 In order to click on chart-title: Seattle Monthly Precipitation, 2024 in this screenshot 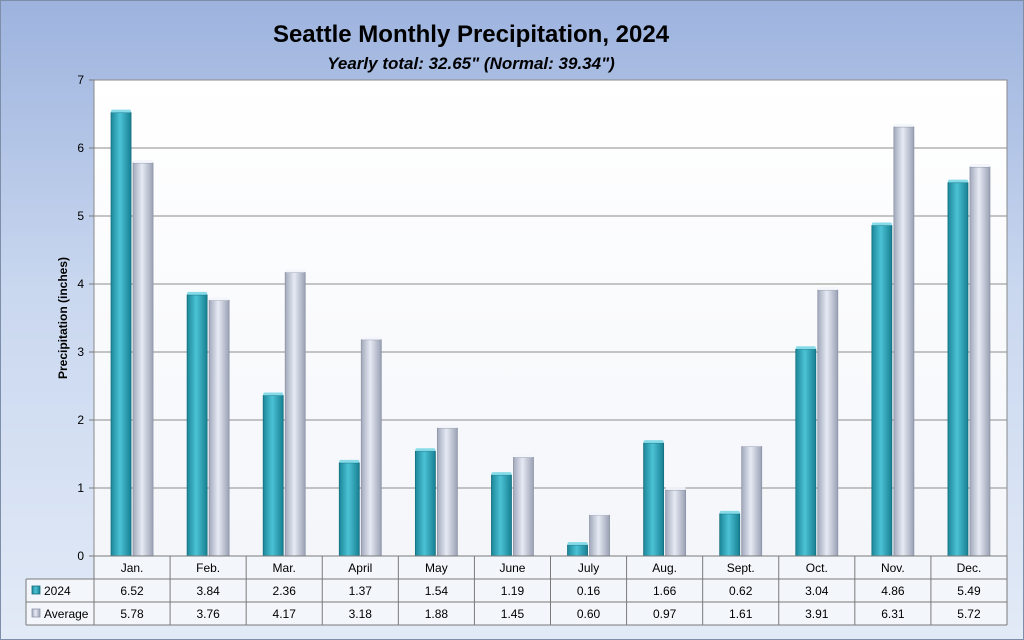, I will do `click(471, 34)`.